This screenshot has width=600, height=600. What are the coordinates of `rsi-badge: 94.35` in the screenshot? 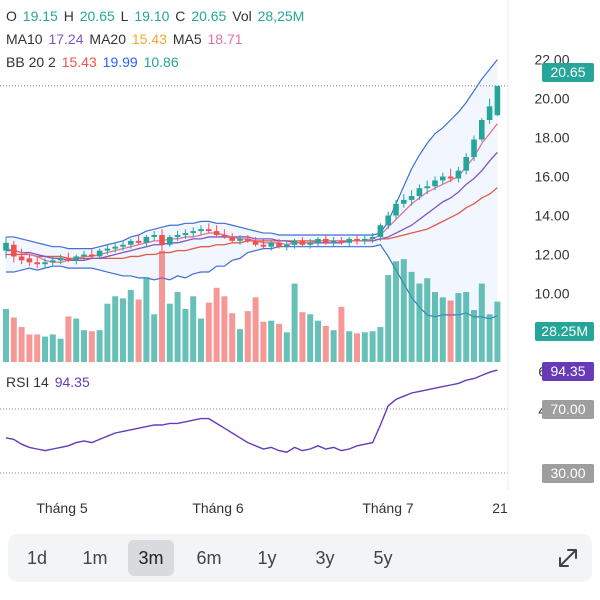 It's located at (568, 371).